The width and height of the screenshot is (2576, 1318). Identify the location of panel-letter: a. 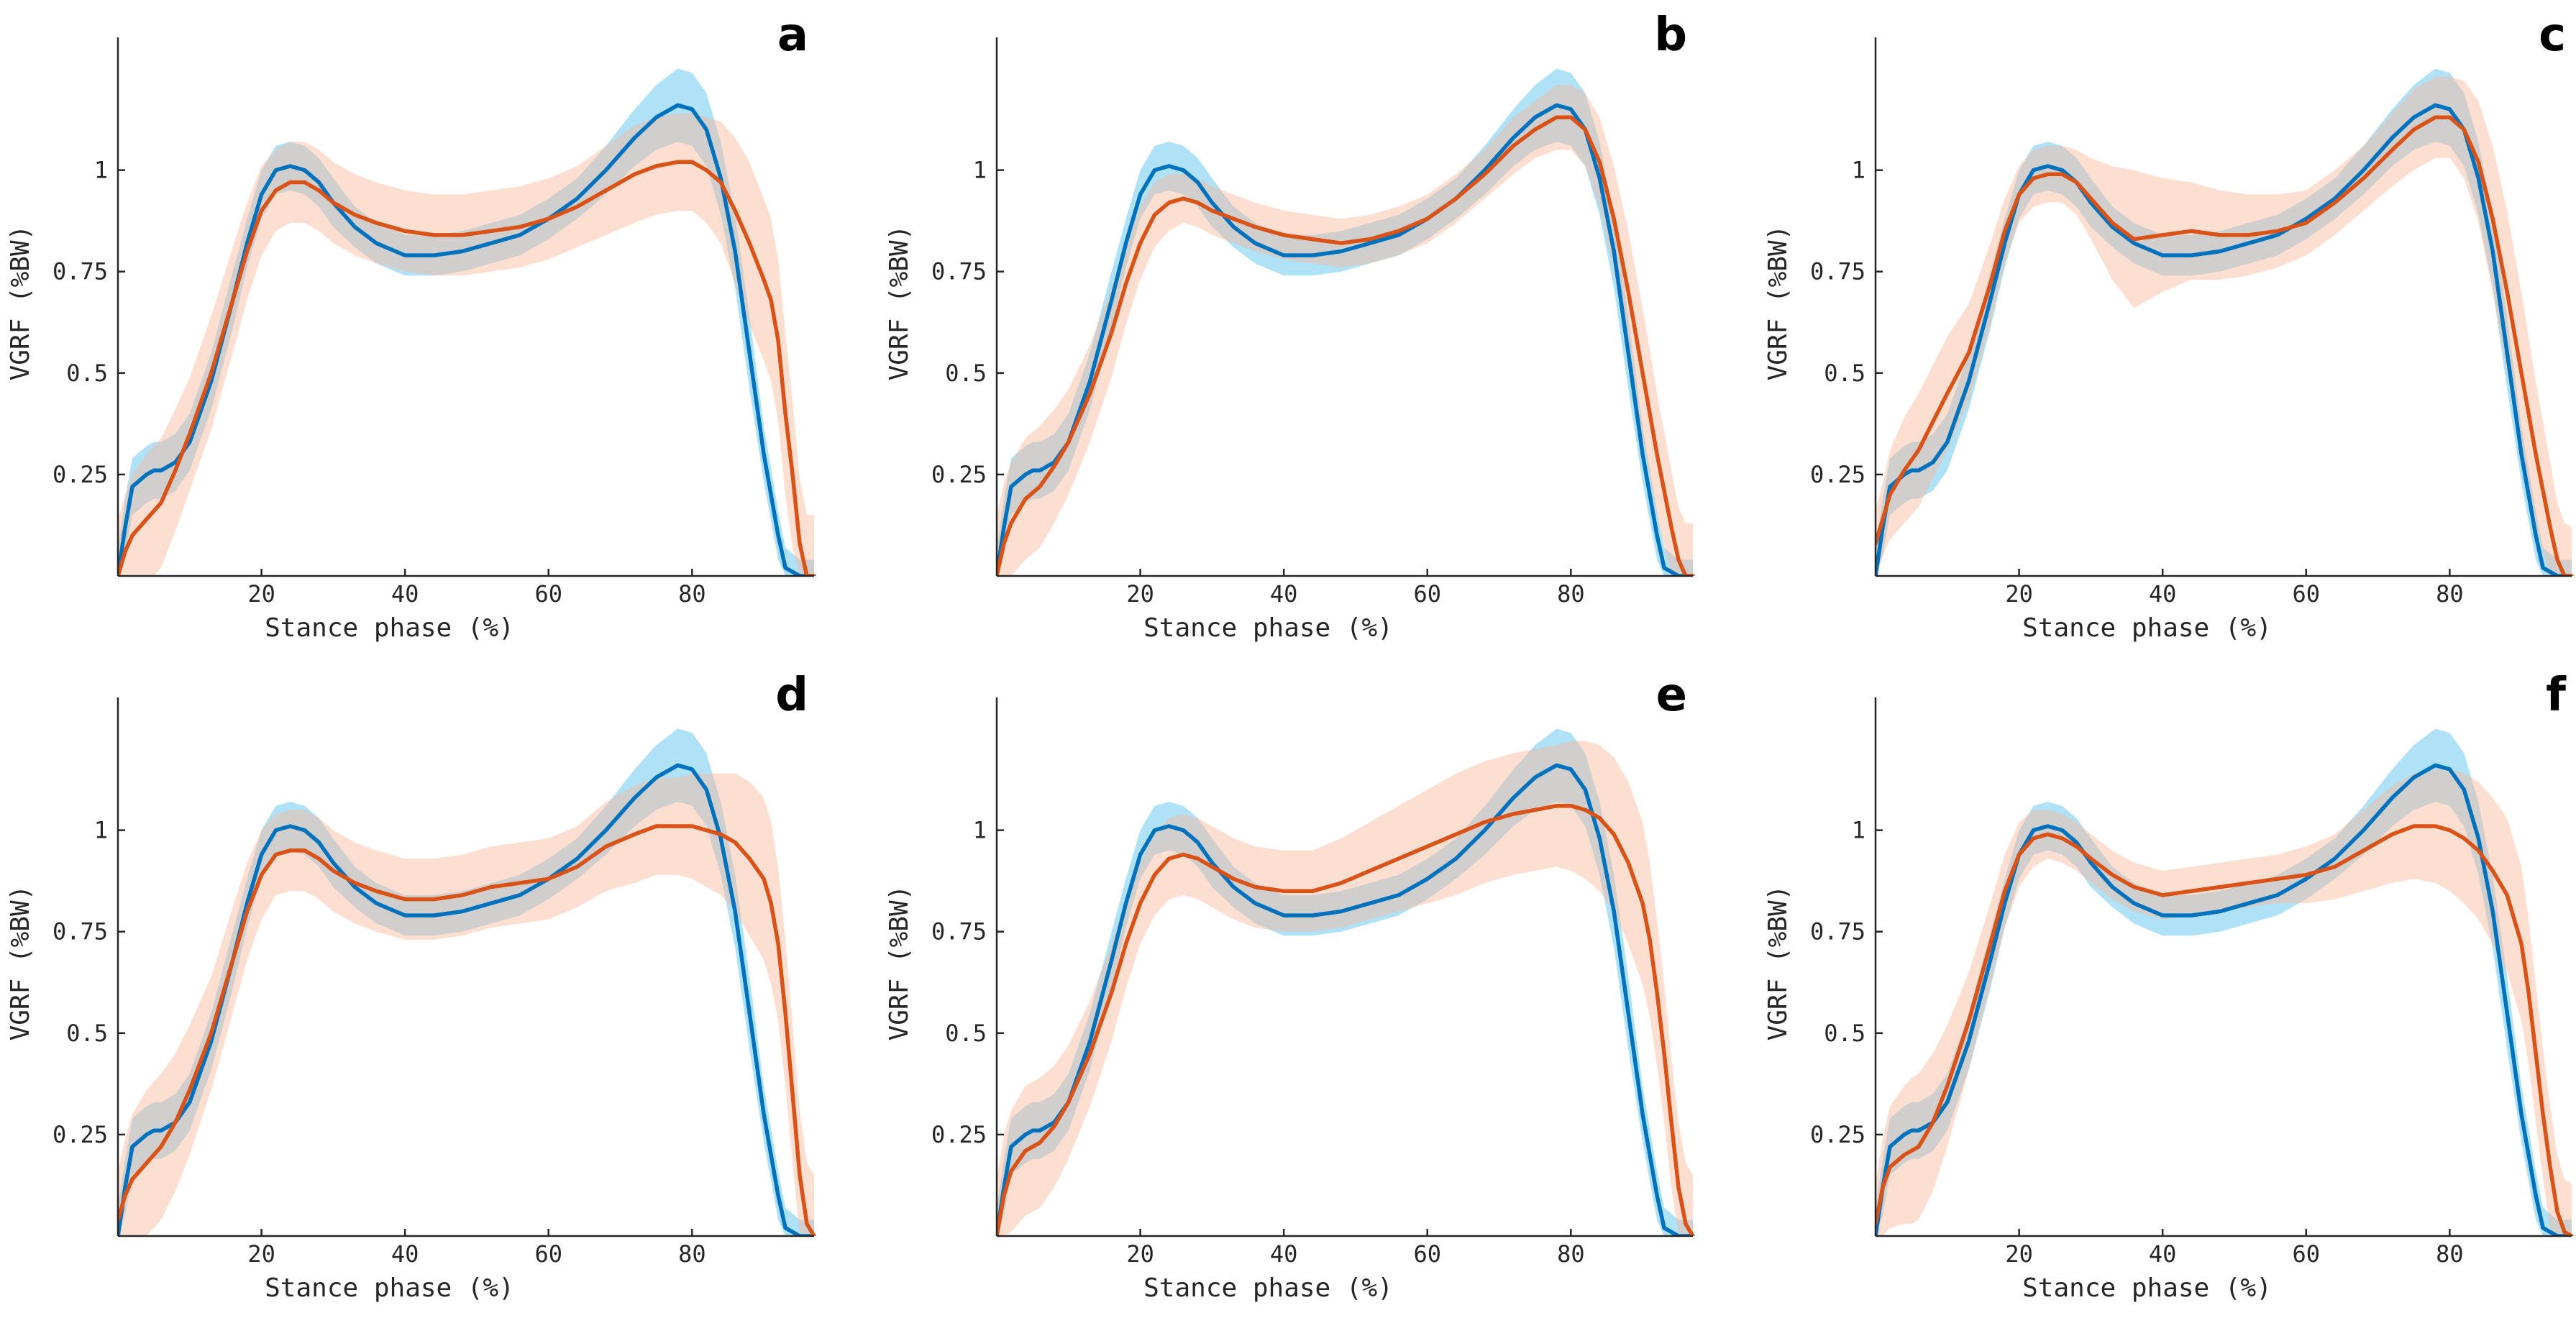
(793, 35).